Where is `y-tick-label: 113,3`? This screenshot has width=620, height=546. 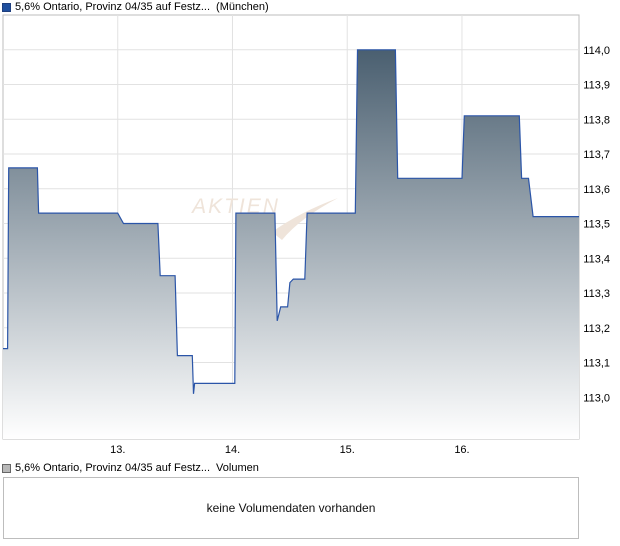
y-tick-label: 113,3 is located at coordinates (596, 294).